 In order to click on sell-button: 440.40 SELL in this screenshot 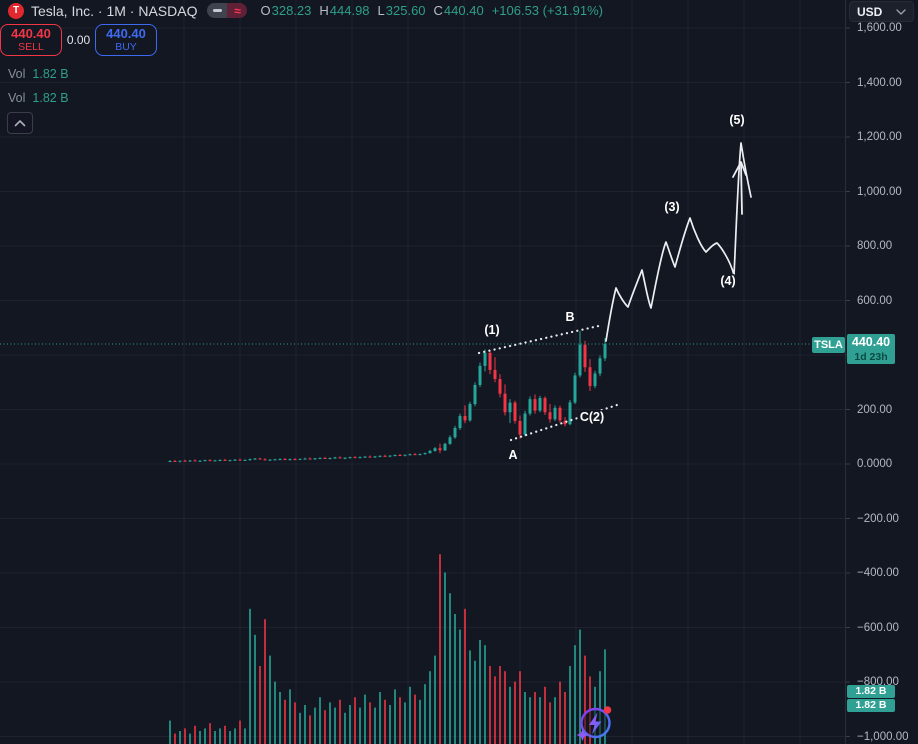, I will do `click(31, 40)`.